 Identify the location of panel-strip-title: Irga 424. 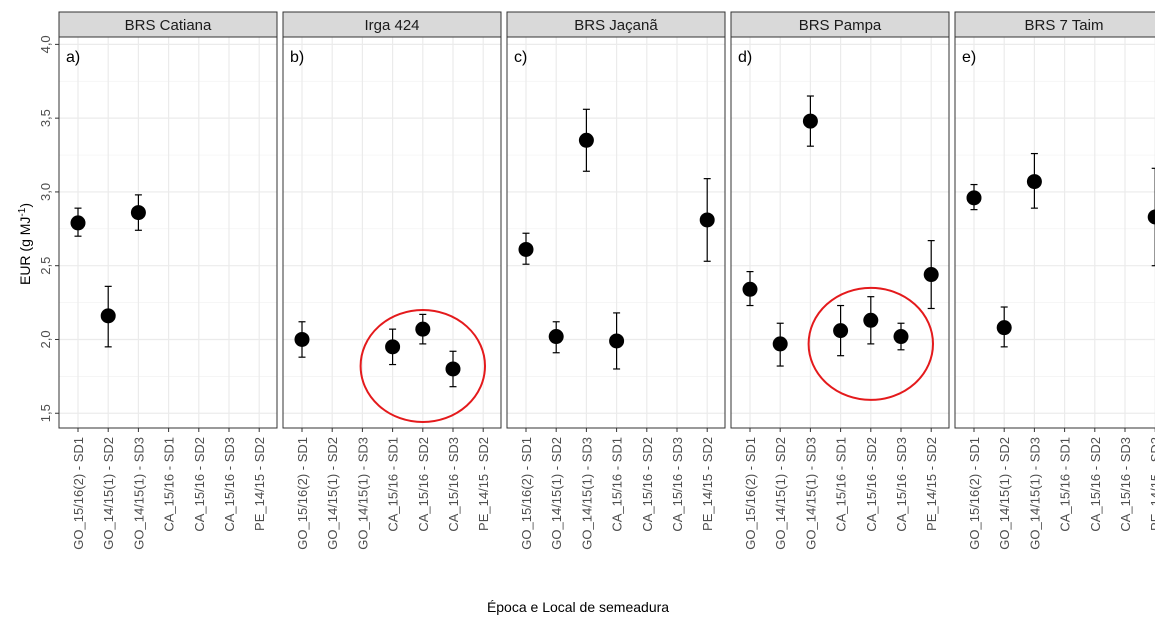
(391, 25).